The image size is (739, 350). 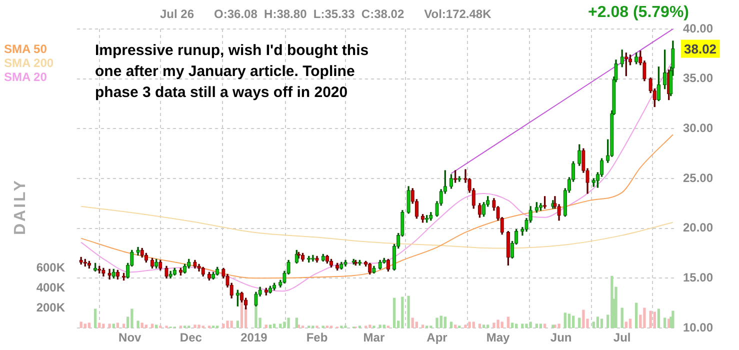 What do you see at coordinates (374, 337) in the screenshot?
I see `x-tick-label: Mar` at bounding box center [374, 337].